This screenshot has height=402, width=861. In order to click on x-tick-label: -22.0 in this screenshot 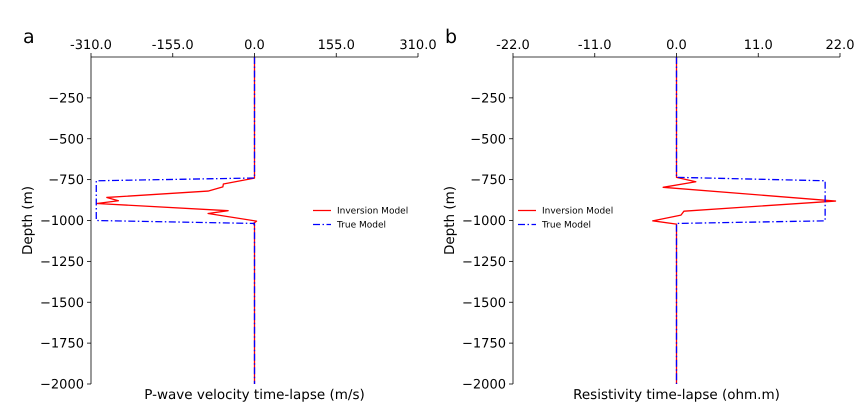, I will do `click(513, 45)`.